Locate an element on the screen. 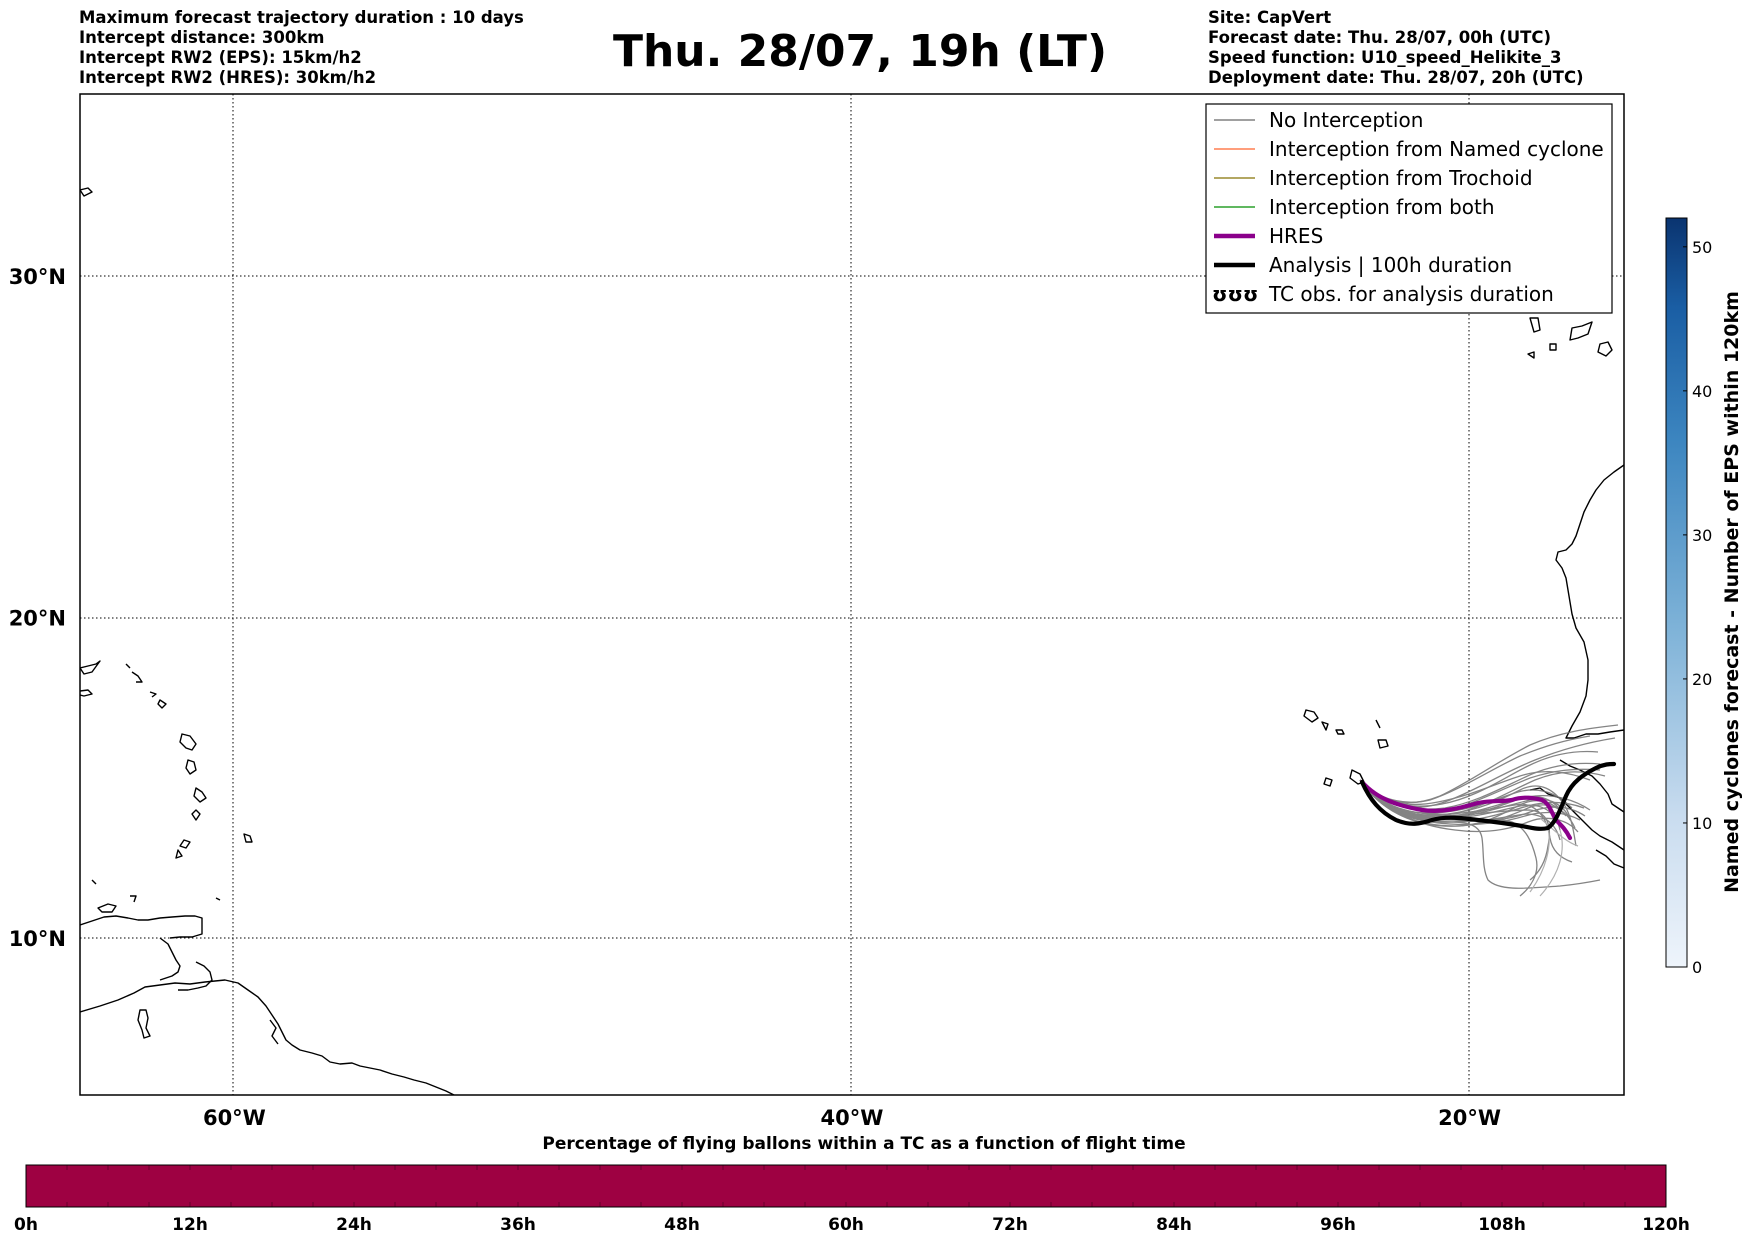 Image resolution: width=1752 pixels, height=1241 pixels. colorbar-right-tick-label: 40 is located at coordinates (1702, 391).